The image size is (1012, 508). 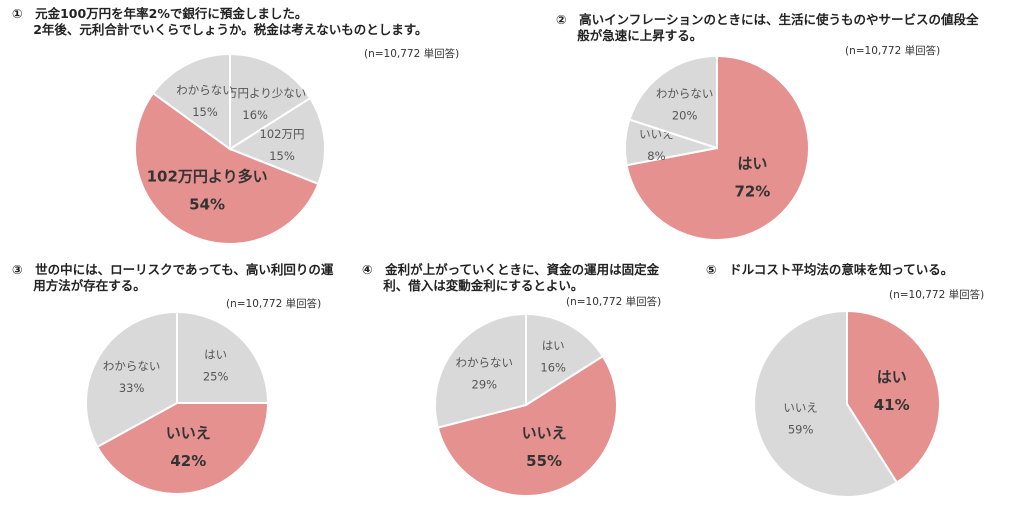 What do you see at coordinates (188, 433) in the screenshot?
I see `chart-3-slice-2-label: いいえ` at bounding box center [188, 433].